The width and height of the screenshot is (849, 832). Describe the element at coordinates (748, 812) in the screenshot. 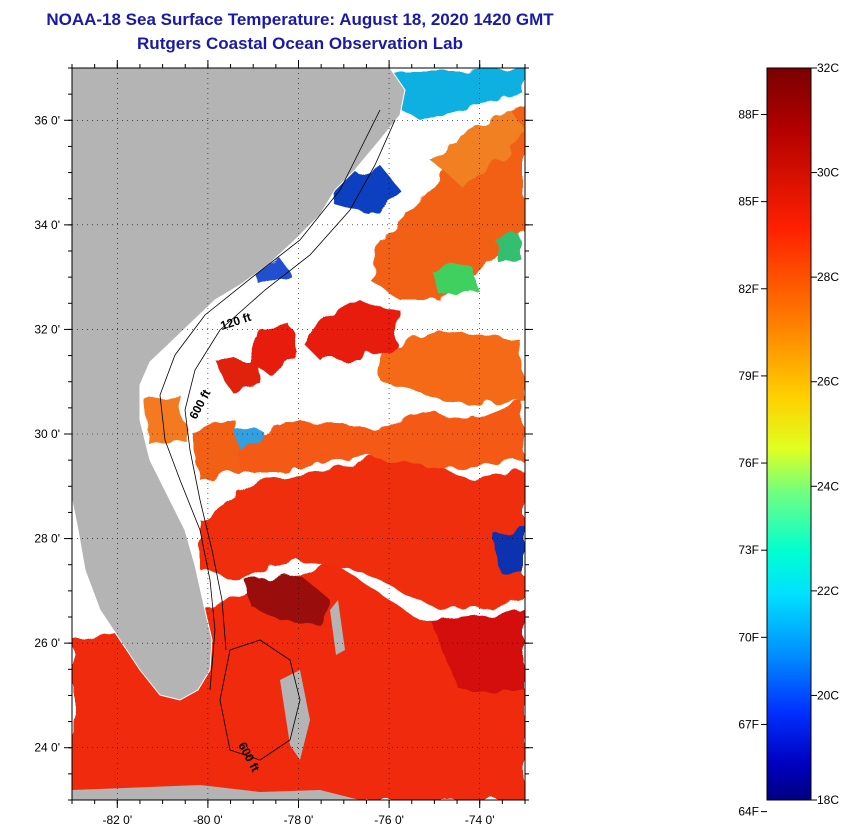

I see `colorbar-f-label: 64F` at that location.